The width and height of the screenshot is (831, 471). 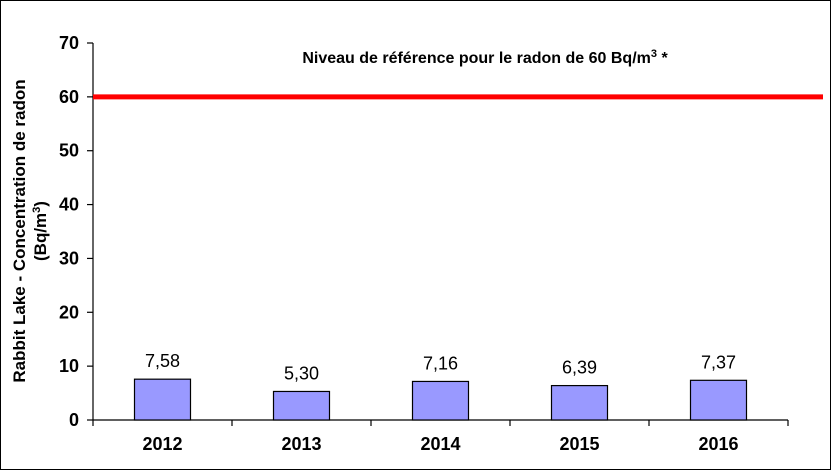 I want to click on y-tick-label: 40, so click(x=69, y=205).